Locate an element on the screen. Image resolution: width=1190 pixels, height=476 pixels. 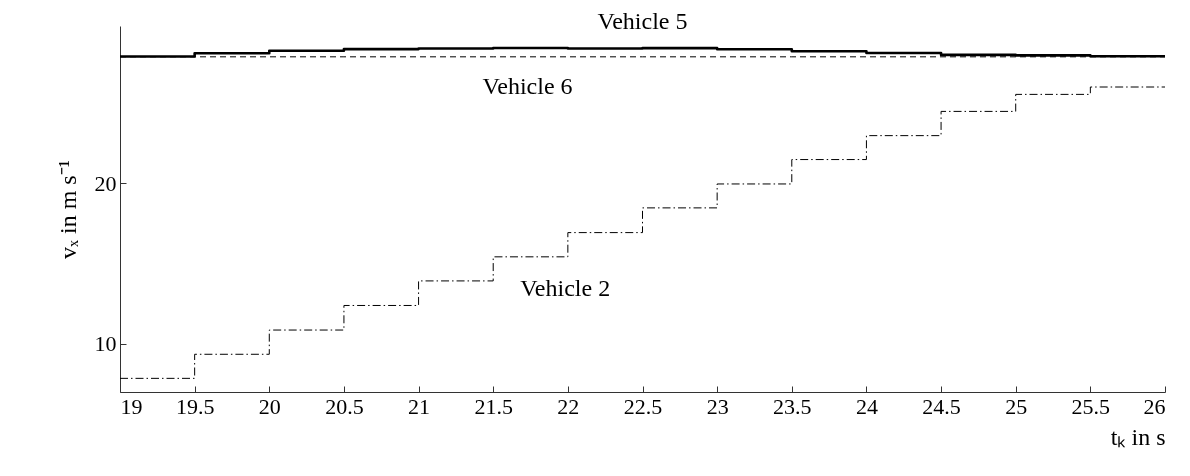
x-tick-label: 24 is located at coordinates (866, 406).